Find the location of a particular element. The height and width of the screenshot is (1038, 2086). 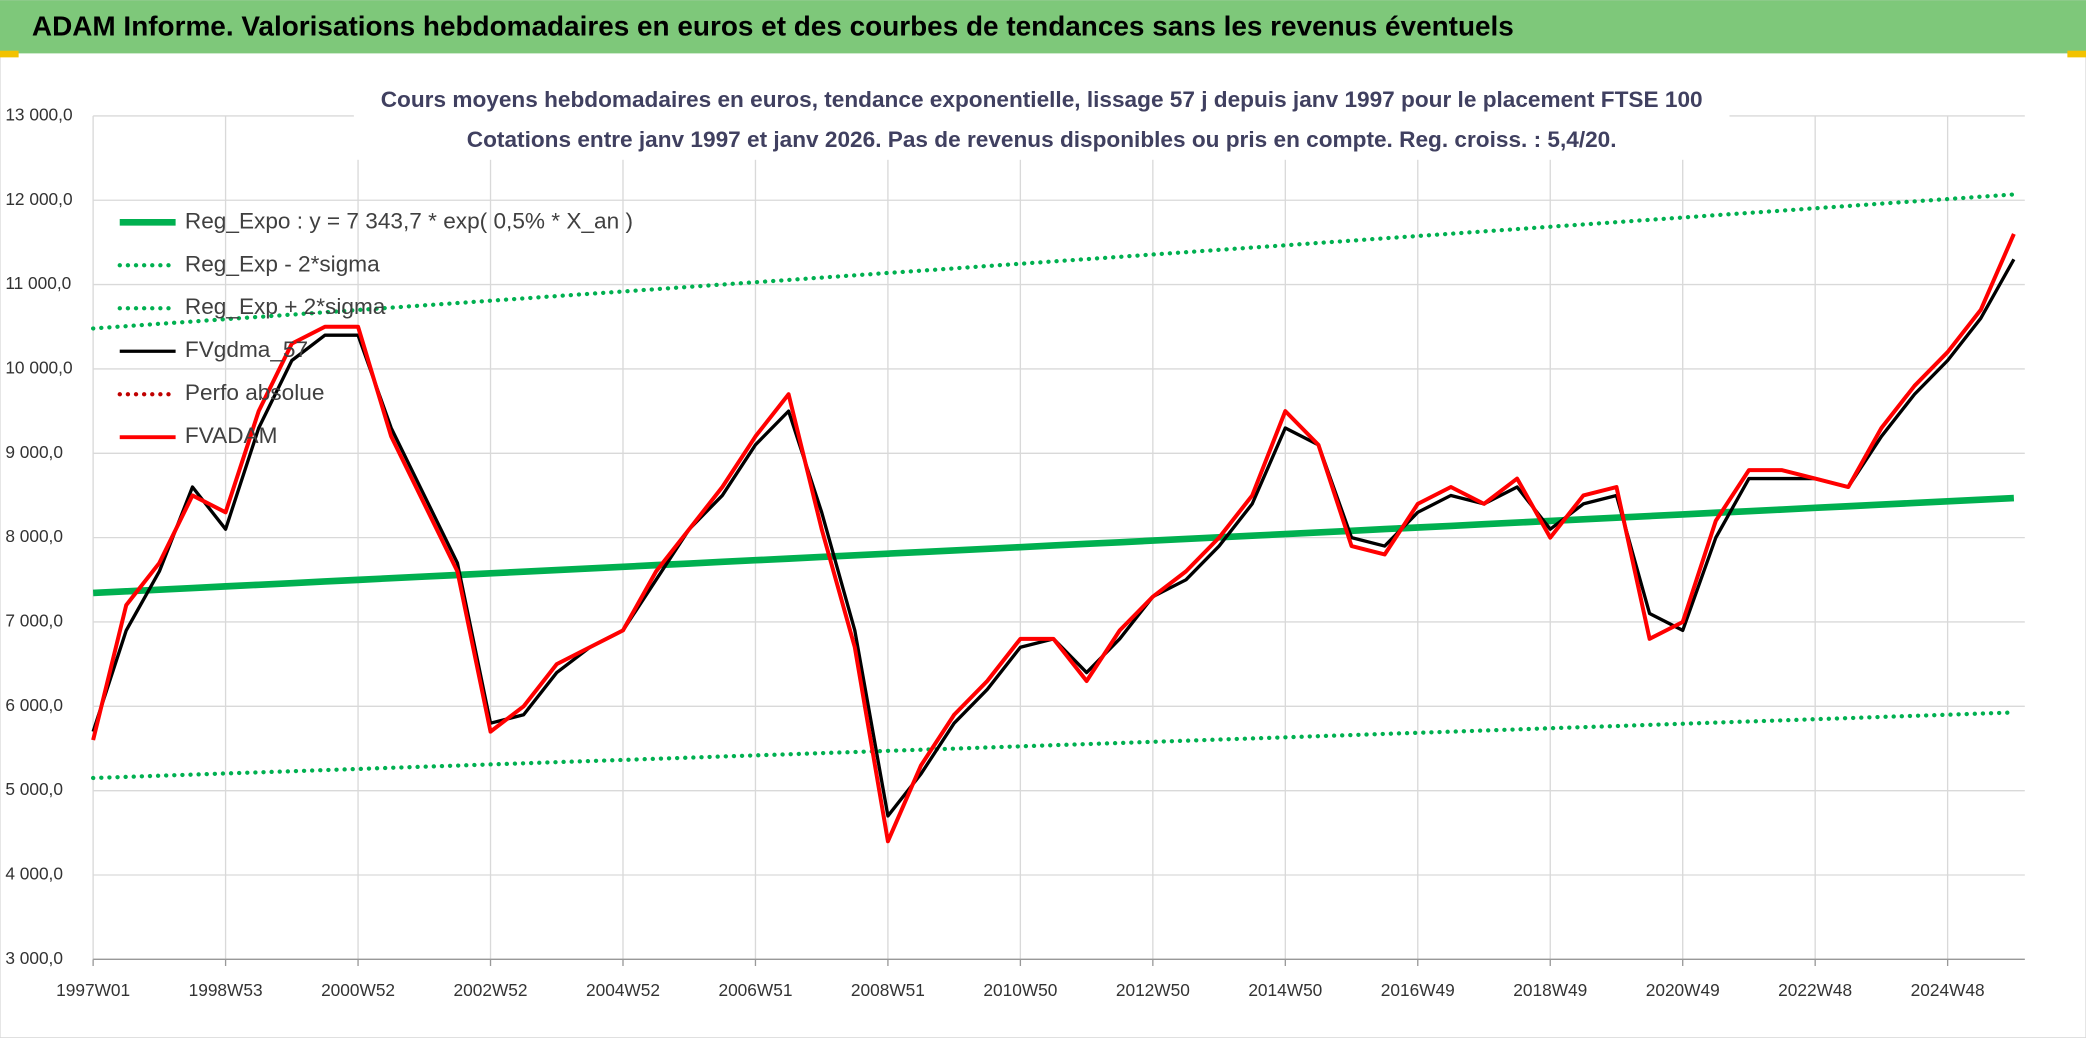

x-tick-label: 2016W49 is located at coordinates (1418, 990).